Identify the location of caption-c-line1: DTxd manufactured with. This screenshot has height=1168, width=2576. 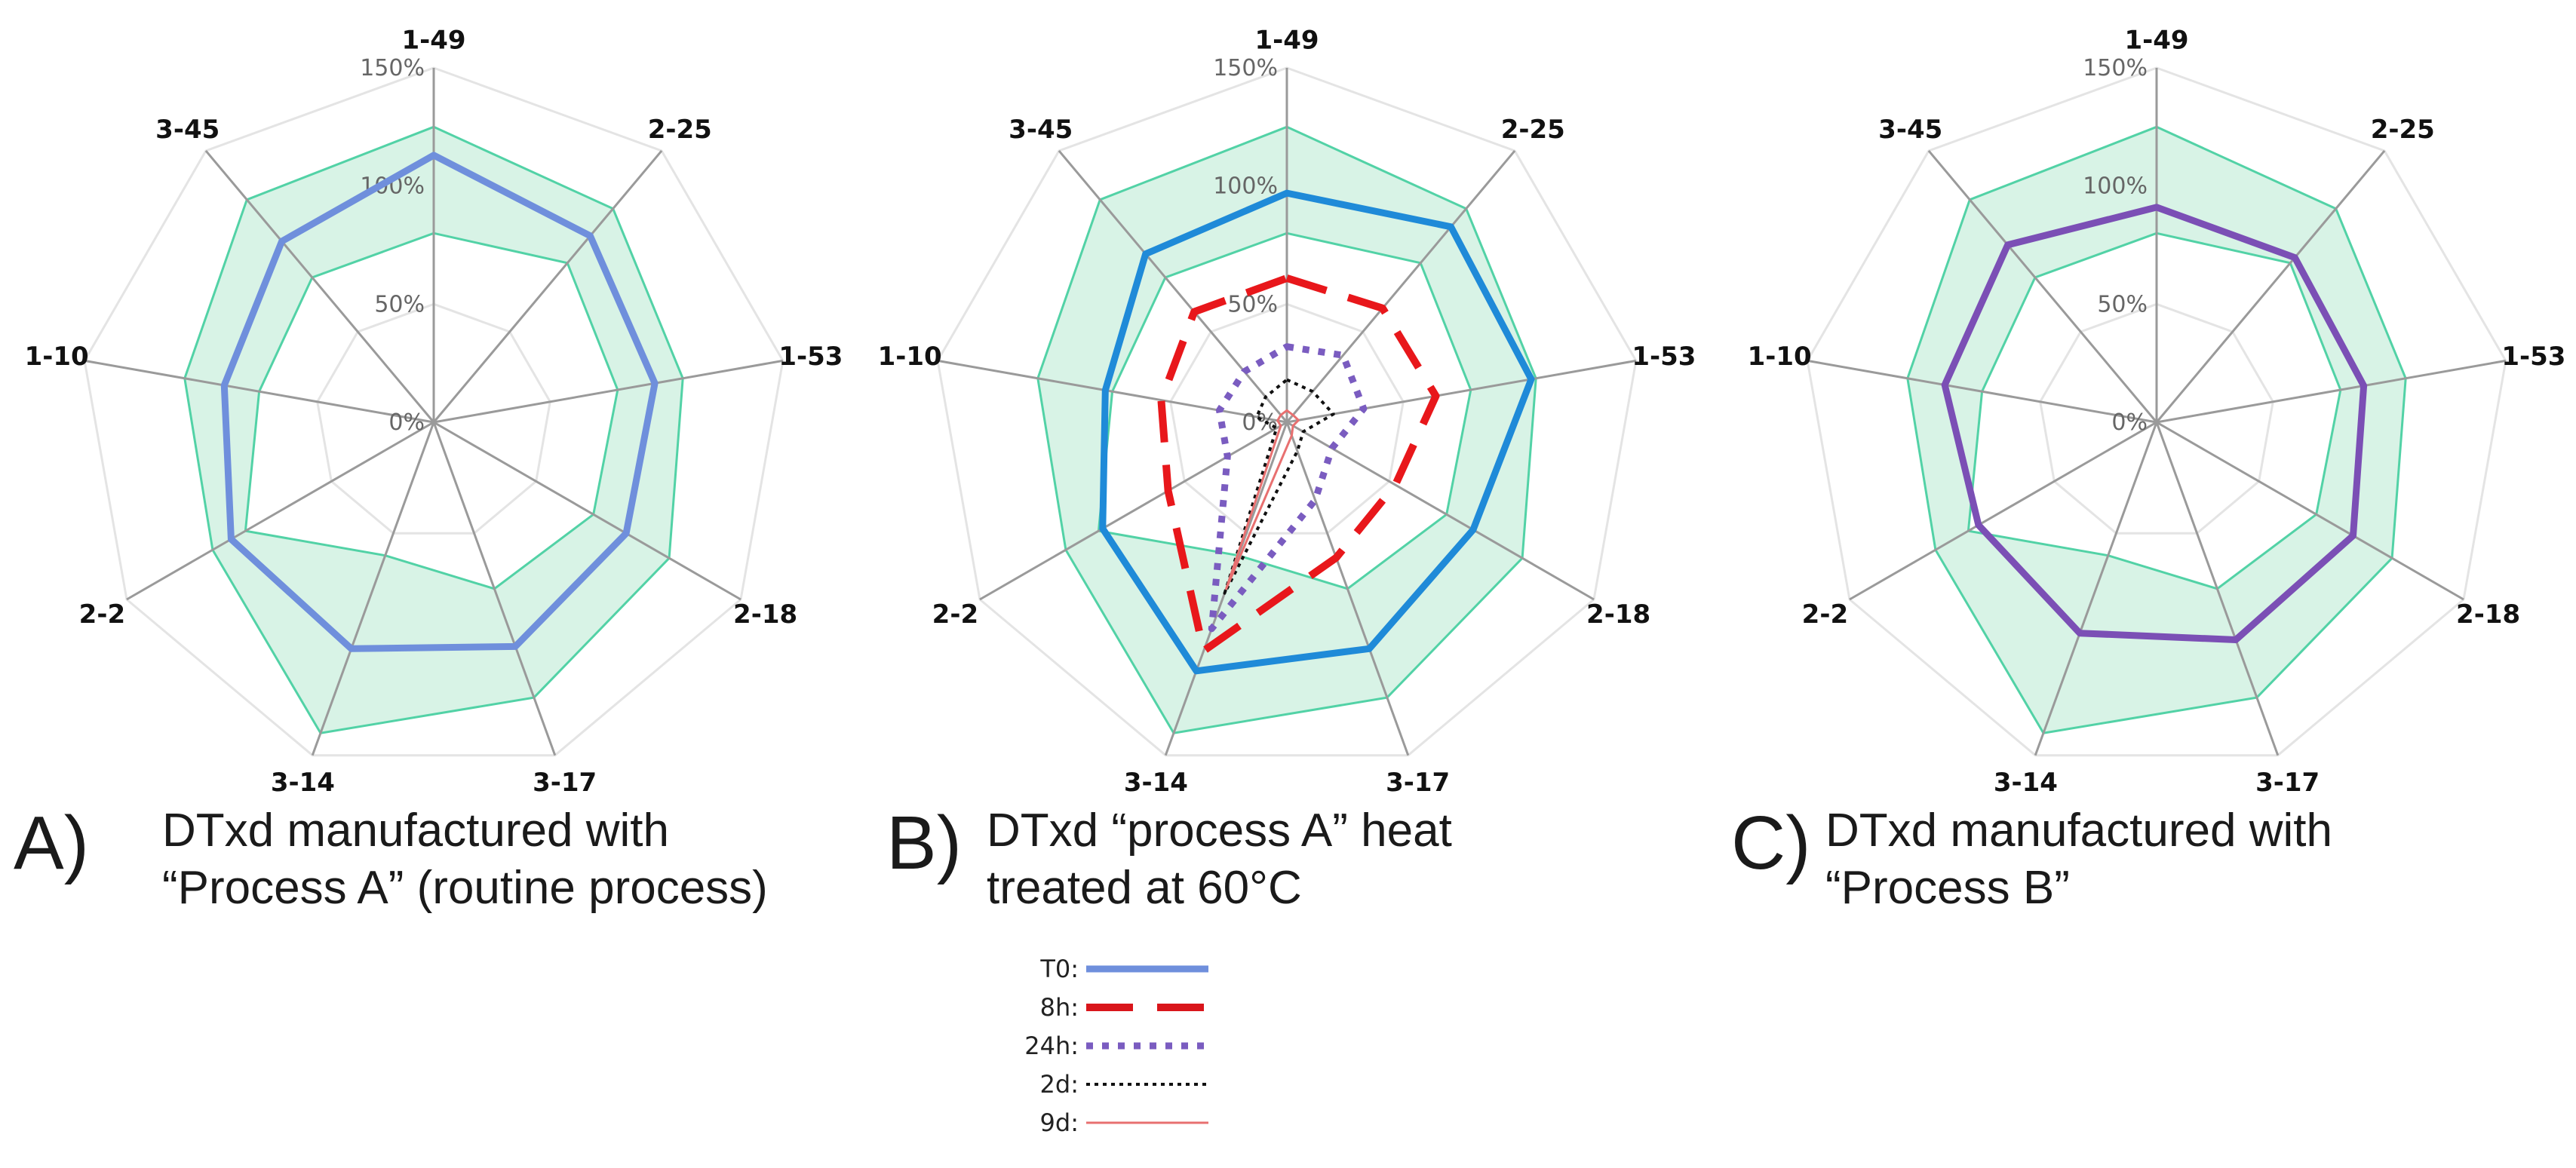
(2078, 831).